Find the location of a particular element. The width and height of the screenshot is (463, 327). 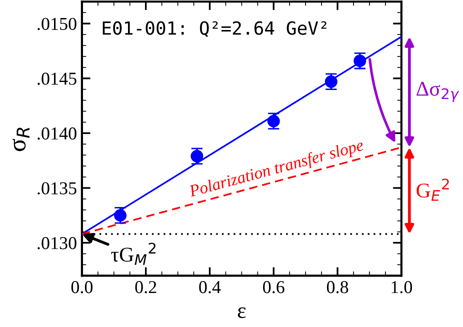

x-tick-label: 0.4 is located at coordinates (210, 287).